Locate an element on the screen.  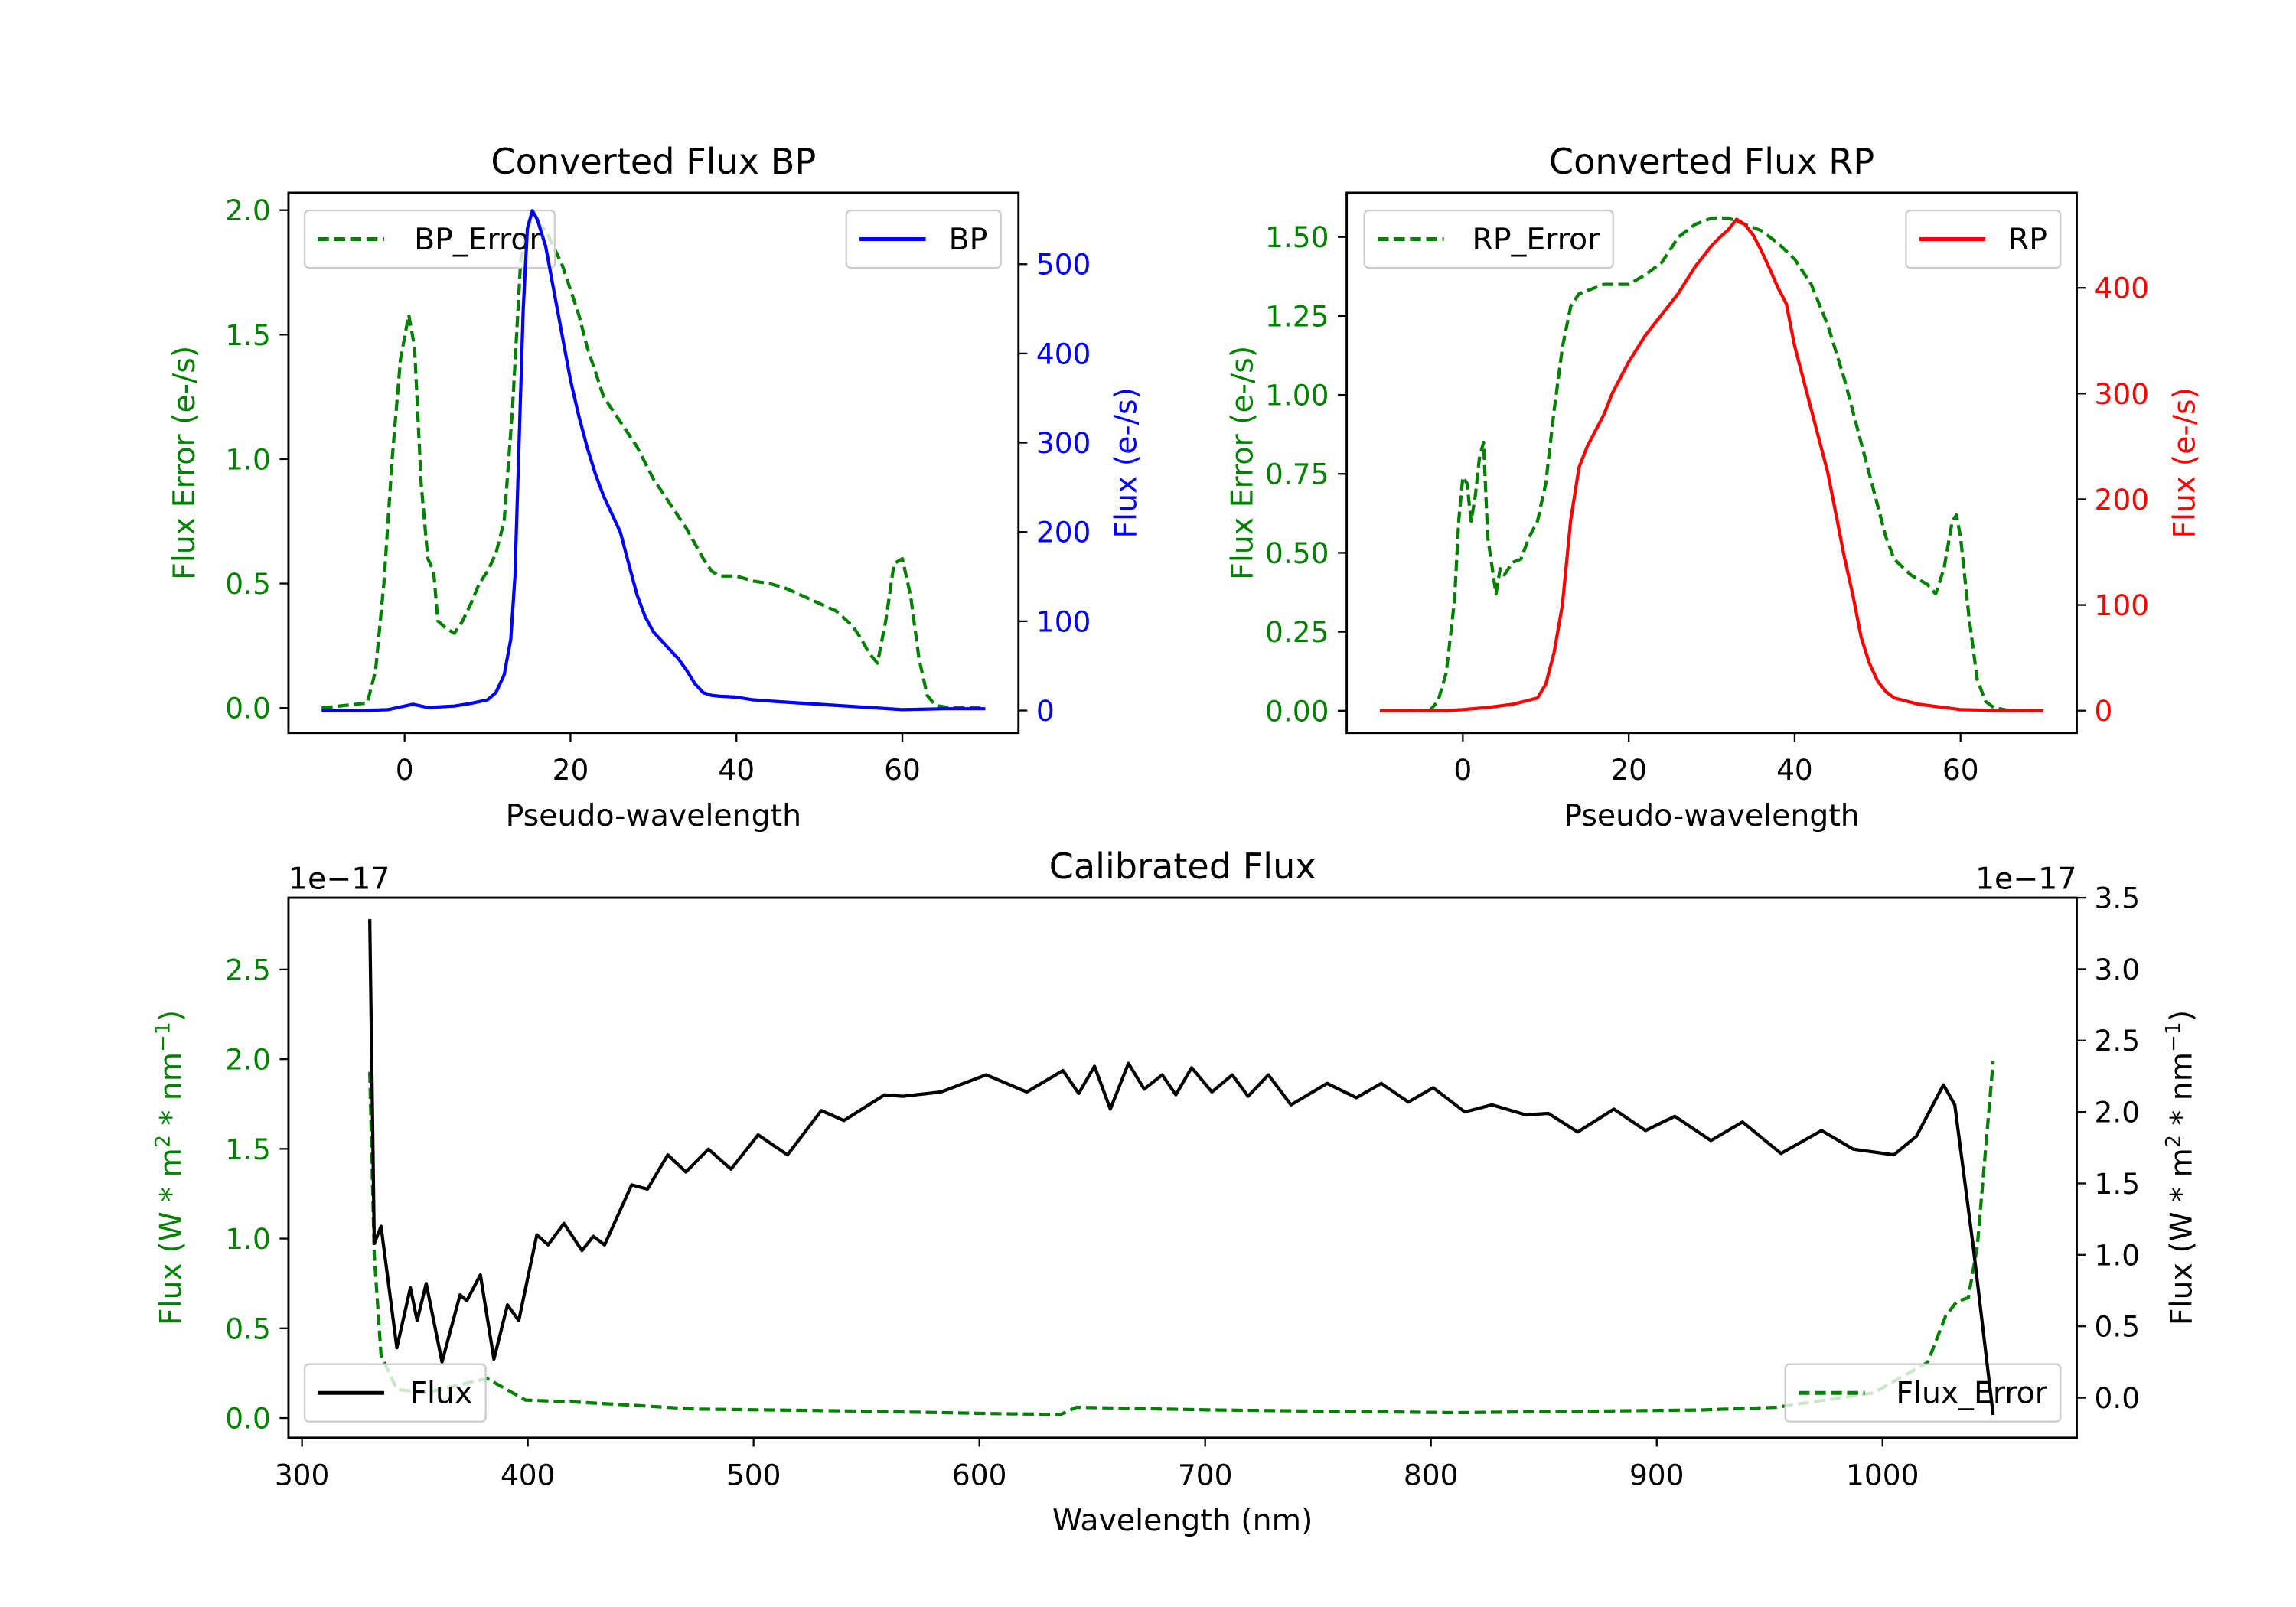
series-RP_Error is located at coordinates (1711, 464).